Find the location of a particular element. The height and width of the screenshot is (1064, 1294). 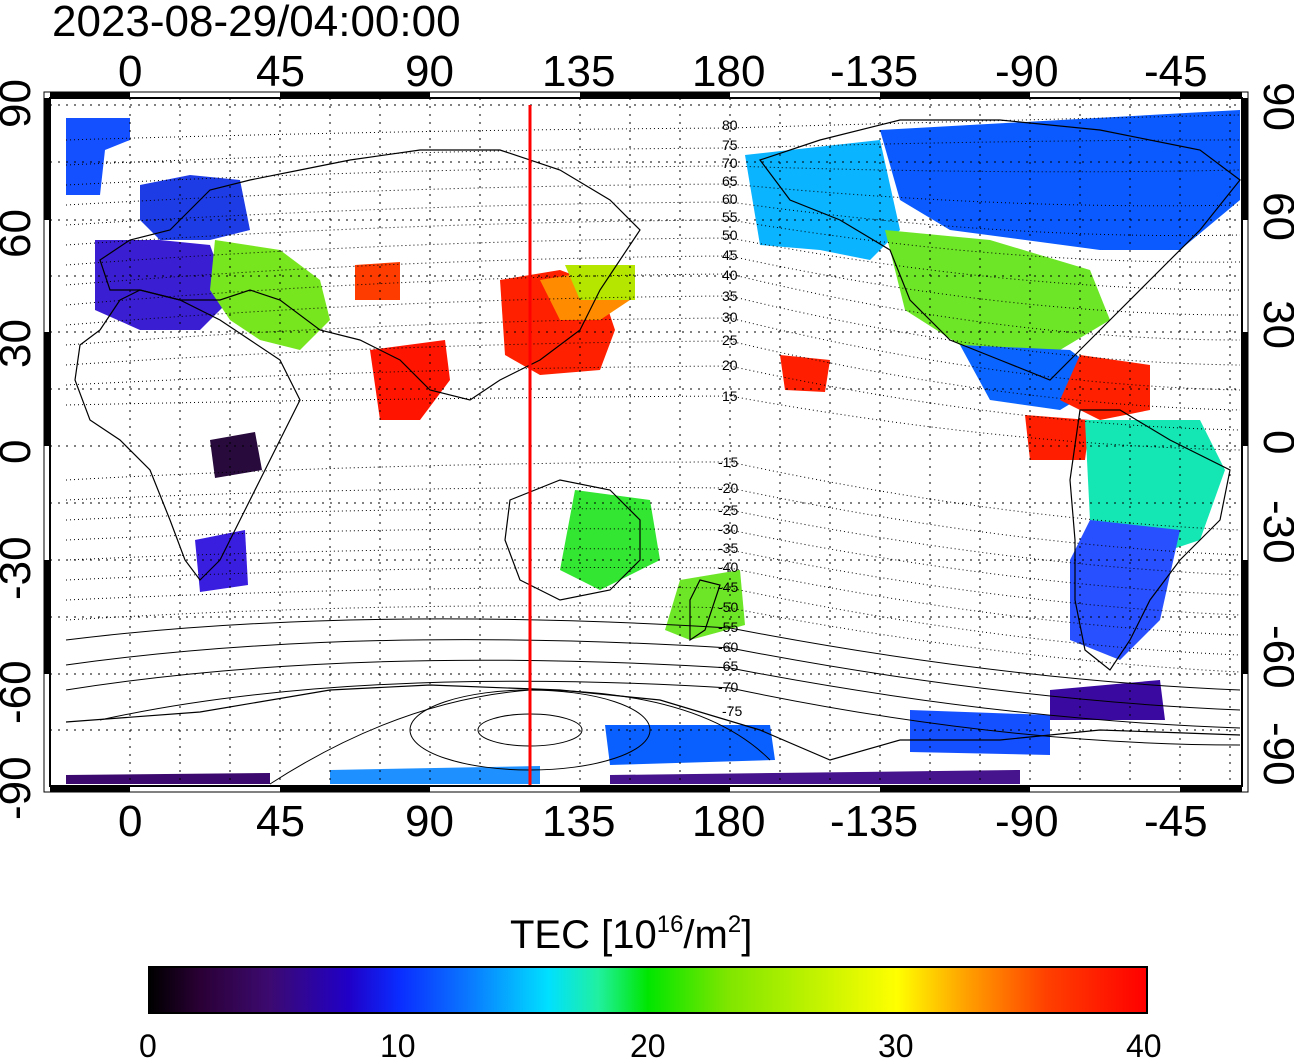

tec-region-africa-dark is located at coordinates (236, 455).